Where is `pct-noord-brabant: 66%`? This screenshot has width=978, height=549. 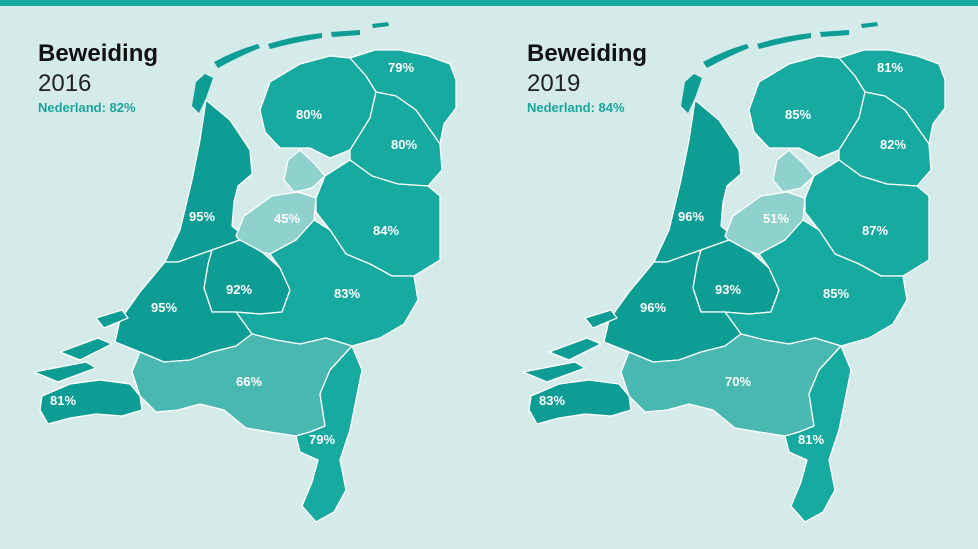
pct-noord-brabant: 66% is located at coordinates (249, 381).